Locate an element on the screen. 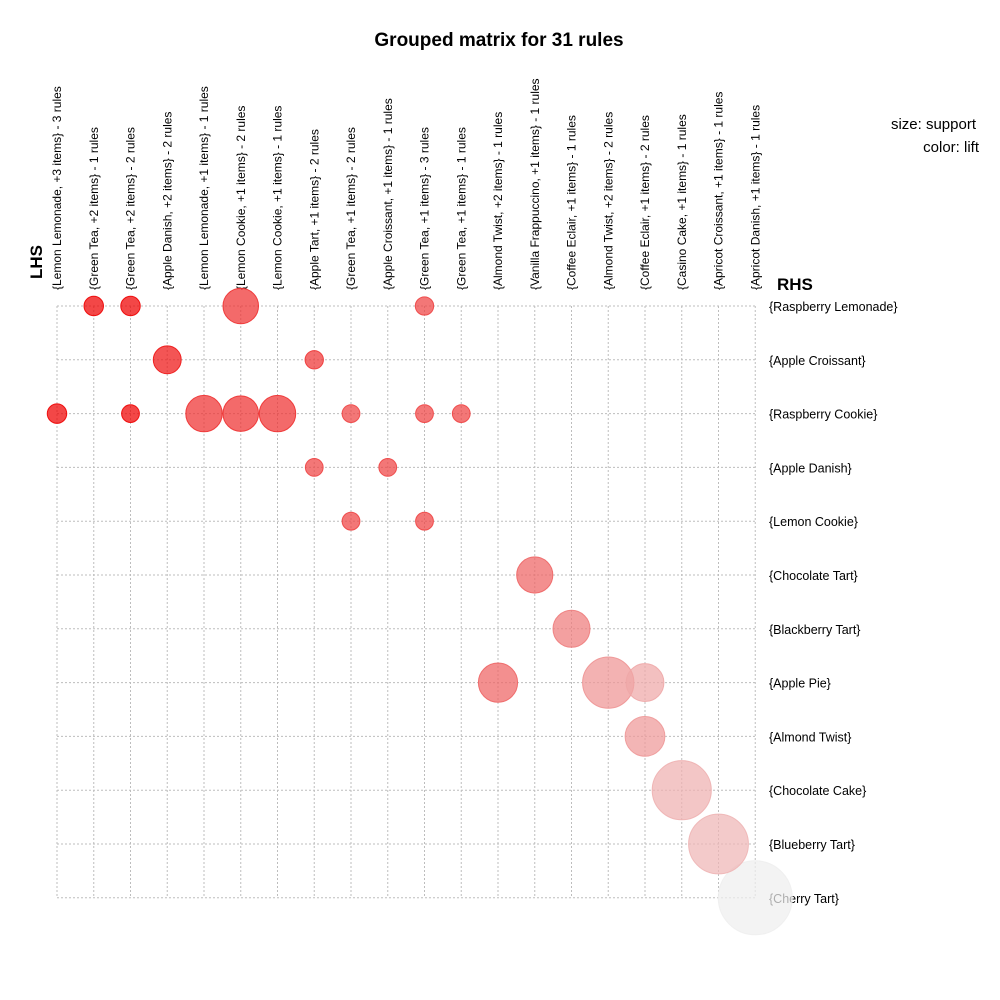 This screenshot has width=1000, height=1000. lhs-group-label: {Apricot Danish, +1 items} - 1 rules is located at coordinates (755, 197).